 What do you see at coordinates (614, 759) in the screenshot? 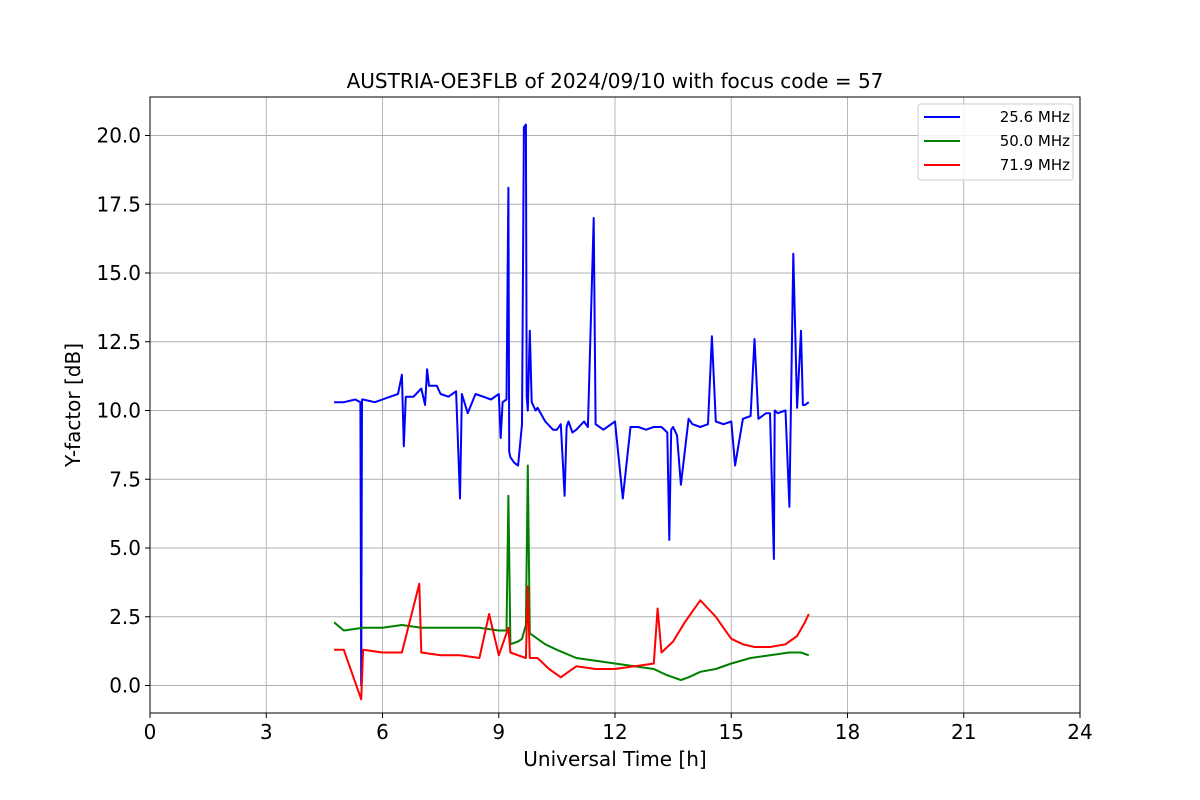
I see `x-axis-label: Universal Time [h]` at bounding box center [614, 759].